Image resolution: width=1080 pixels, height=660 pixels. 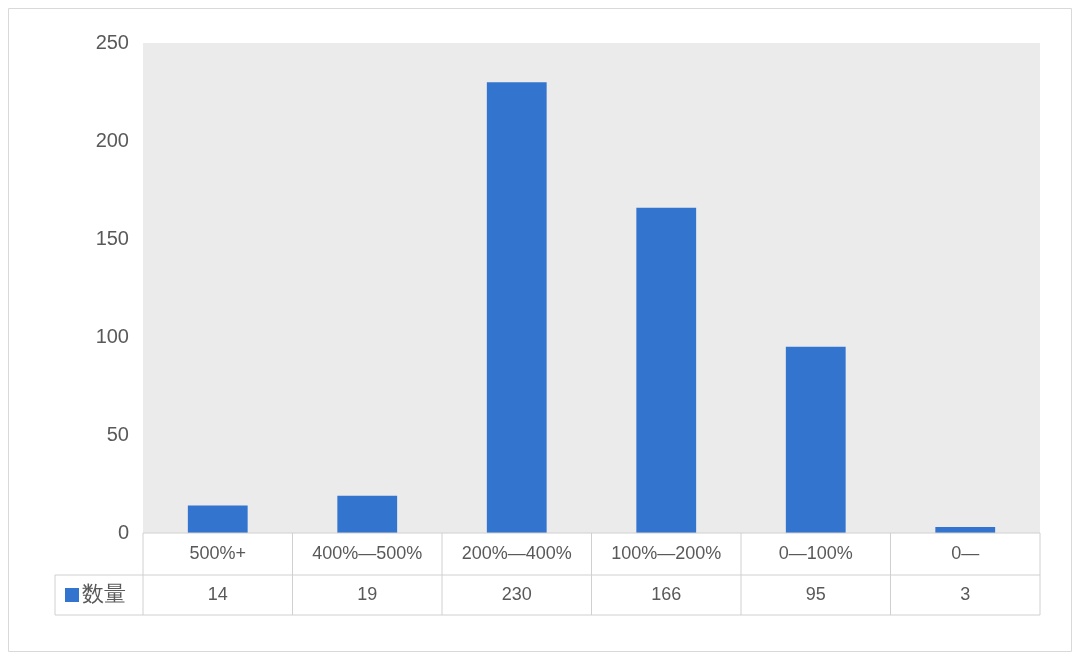 What do you see at coordinates (965, 593) in the screenshot?
I see `data-label: 3` at bounding box center [965, 593].